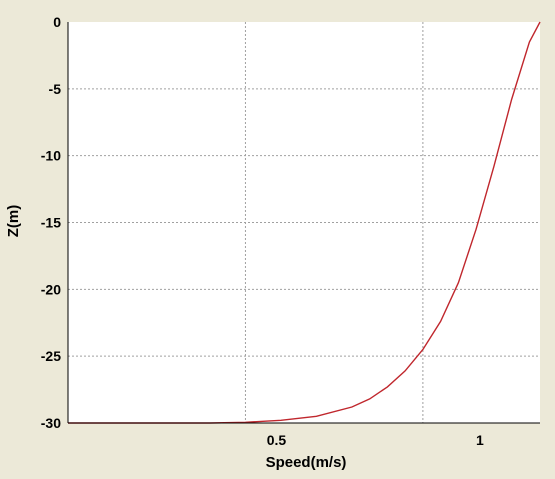 The height and width of the screenshot is (479, 555). I want to click on y-axis-title: Z(m), so click(13, 221).